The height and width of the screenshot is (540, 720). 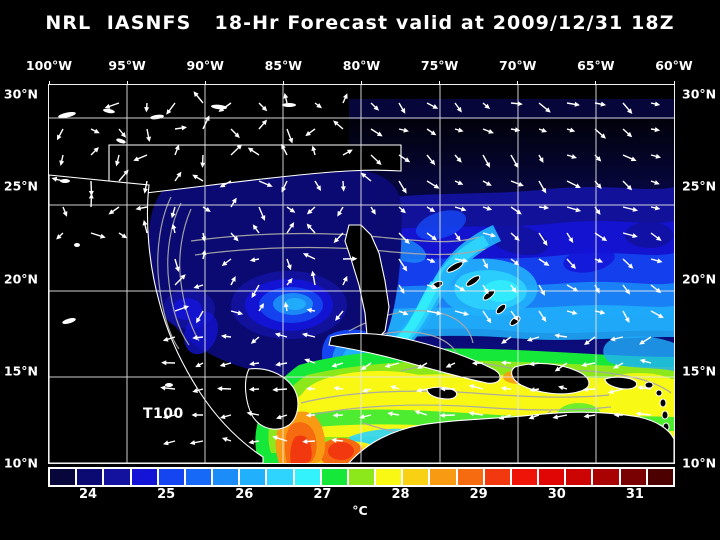 I want to click on colorbar, so click(x=361, y=477).